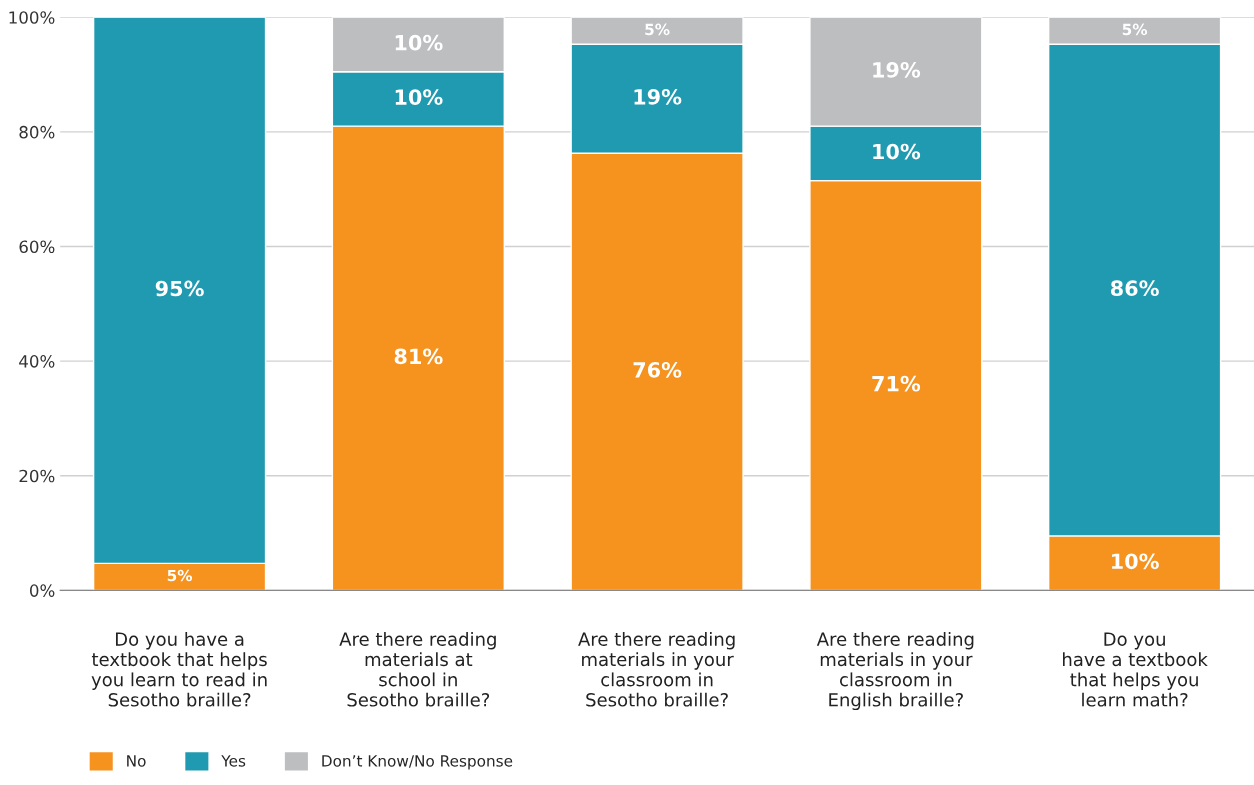 This screenshot has width=1254, height=785. Describe the element at coordinates (1135, 669) in the screenshot. I see `x-tick-label: Do you have a textbook that helps you learn math?` at that location.